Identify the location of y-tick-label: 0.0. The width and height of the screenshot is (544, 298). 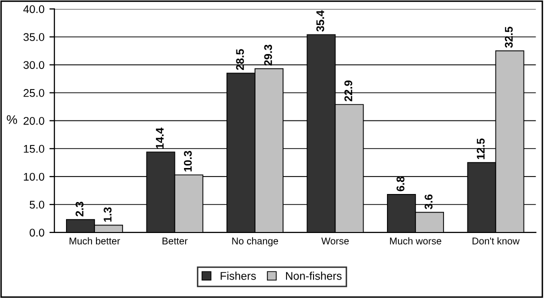
(37, 232).